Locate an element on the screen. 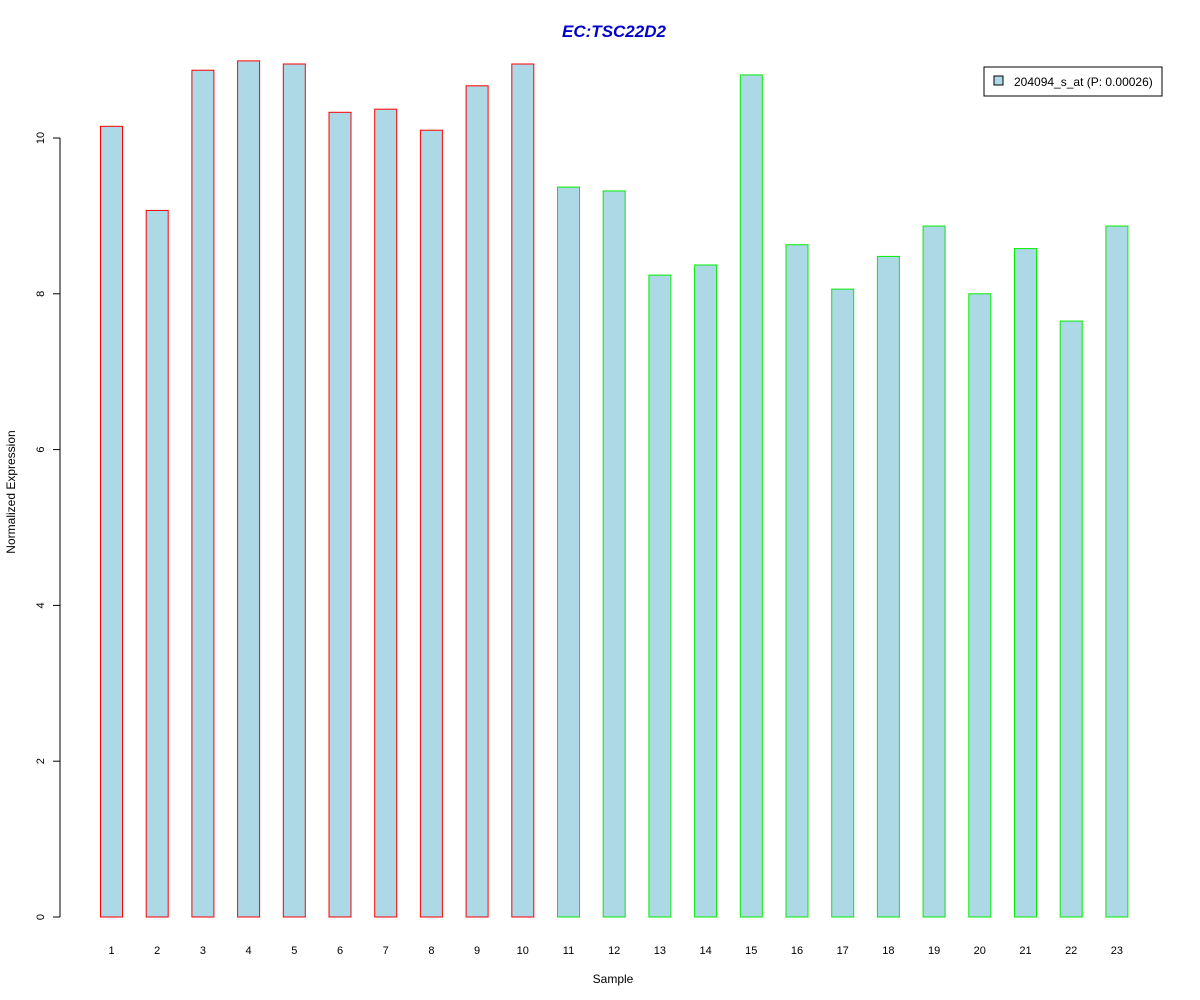 This screenshot has height=1000, width=1200. x-tick-label: 18 is located at coordinates (888, 951).